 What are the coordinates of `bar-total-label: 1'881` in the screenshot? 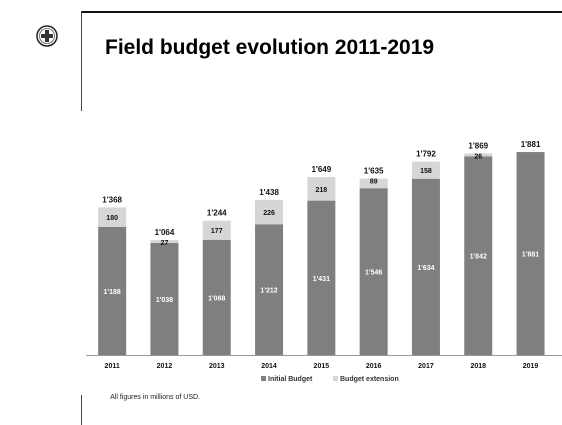 It's located at (531, 144).